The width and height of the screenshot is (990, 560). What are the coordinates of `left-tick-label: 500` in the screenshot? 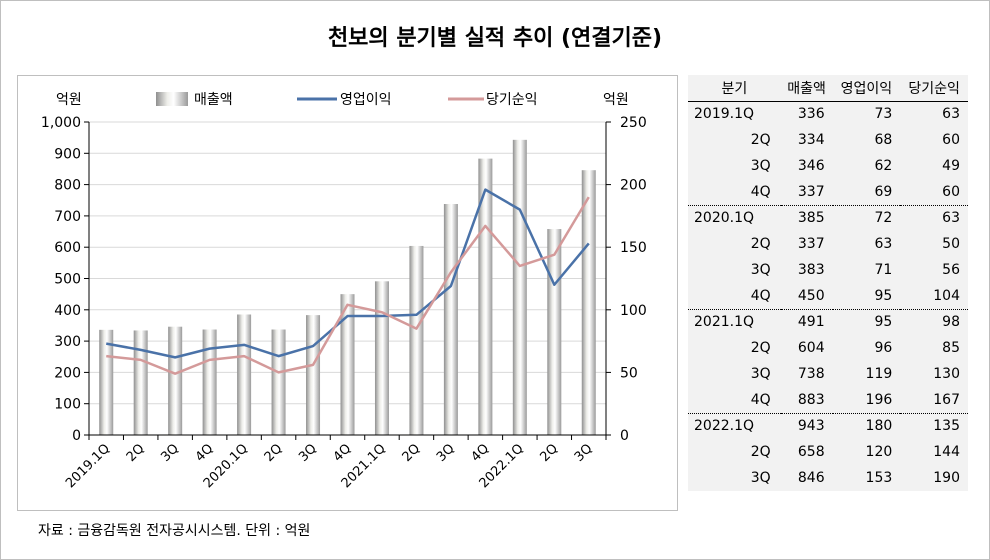 It's located at (67, 280).